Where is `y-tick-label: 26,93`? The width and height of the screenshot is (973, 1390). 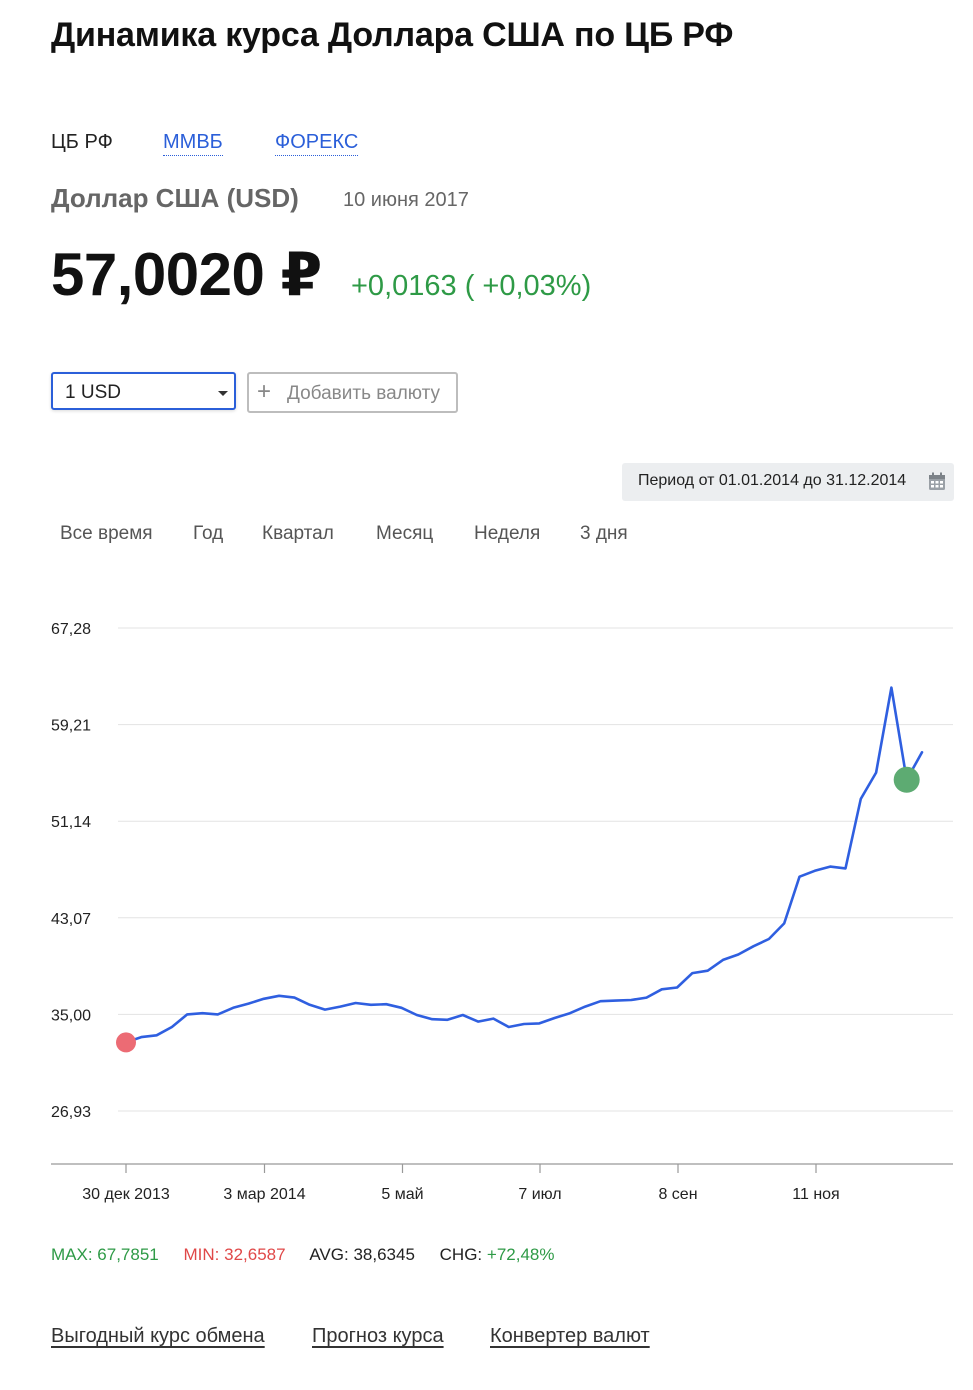
y-tick-label: 26,93 is located at coordinates (71, 1112).